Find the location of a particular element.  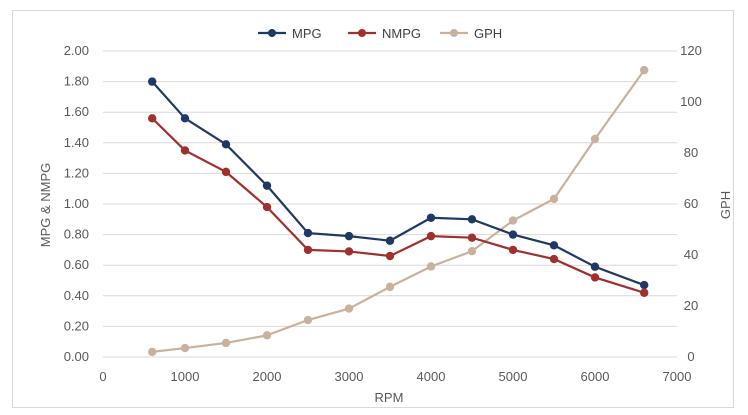

y-tick-label: 0.20 is located at coordinates (76, 325).